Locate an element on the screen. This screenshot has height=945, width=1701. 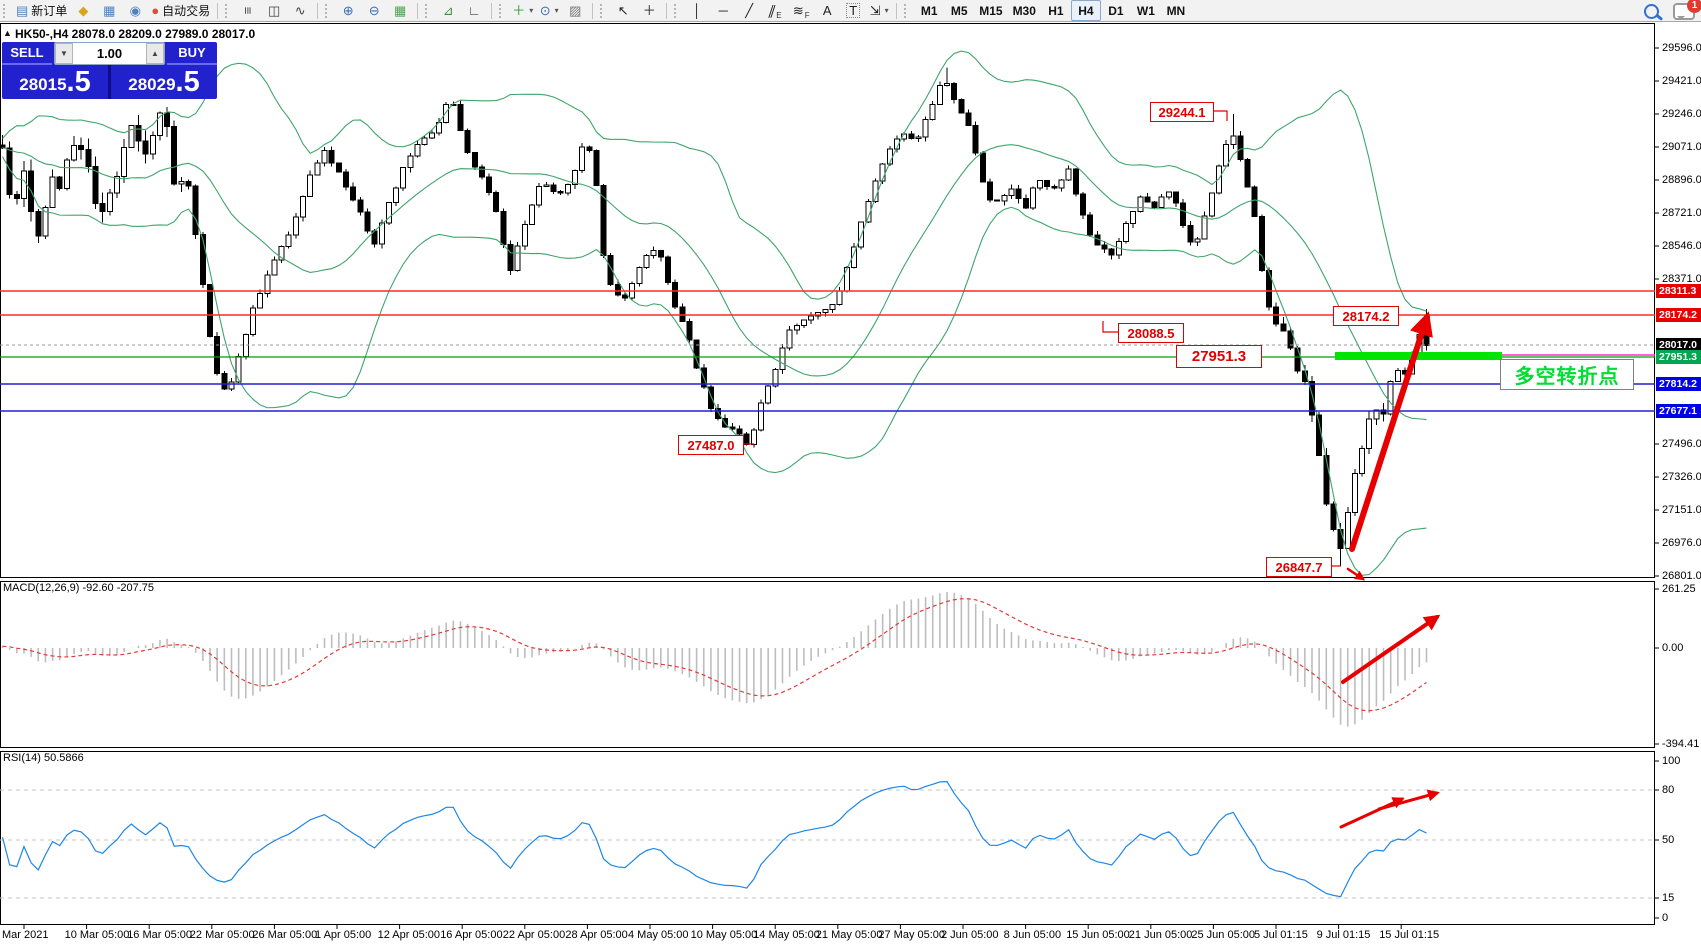
tf-m5: M5 is located at coordinates (959, 10).